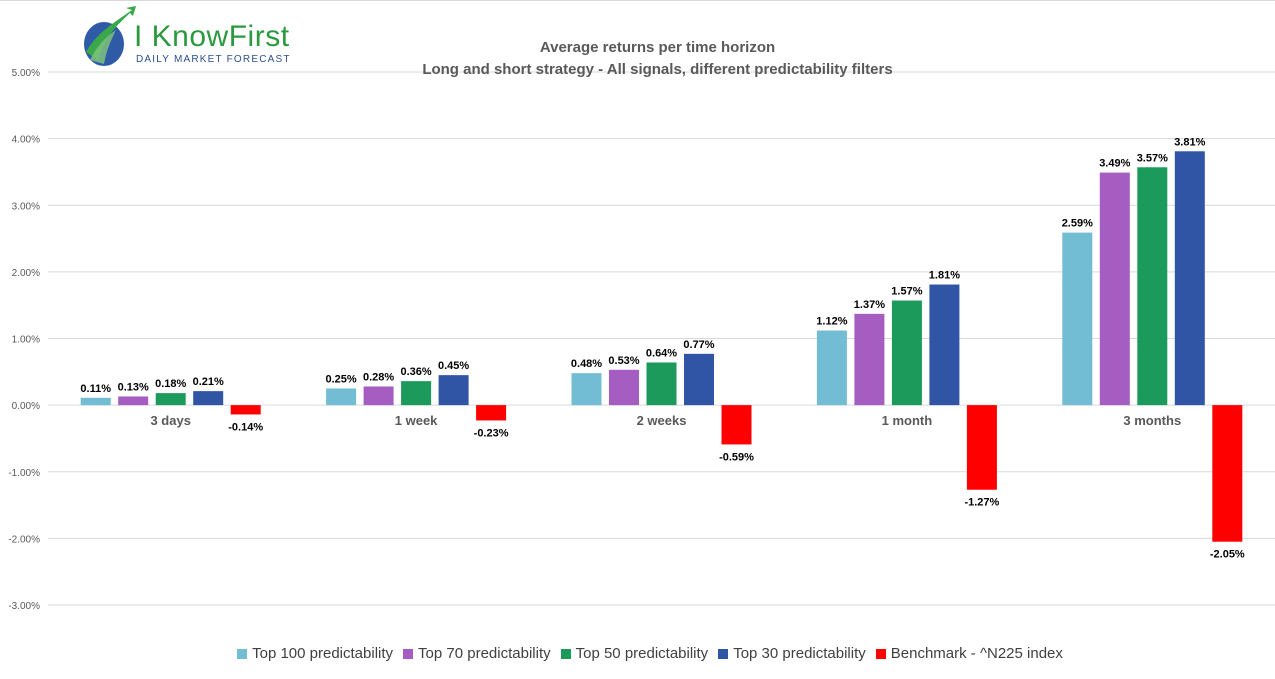  I want to click on logo-tagline: DAILY MARKET FORECAST, so click(213, 59).